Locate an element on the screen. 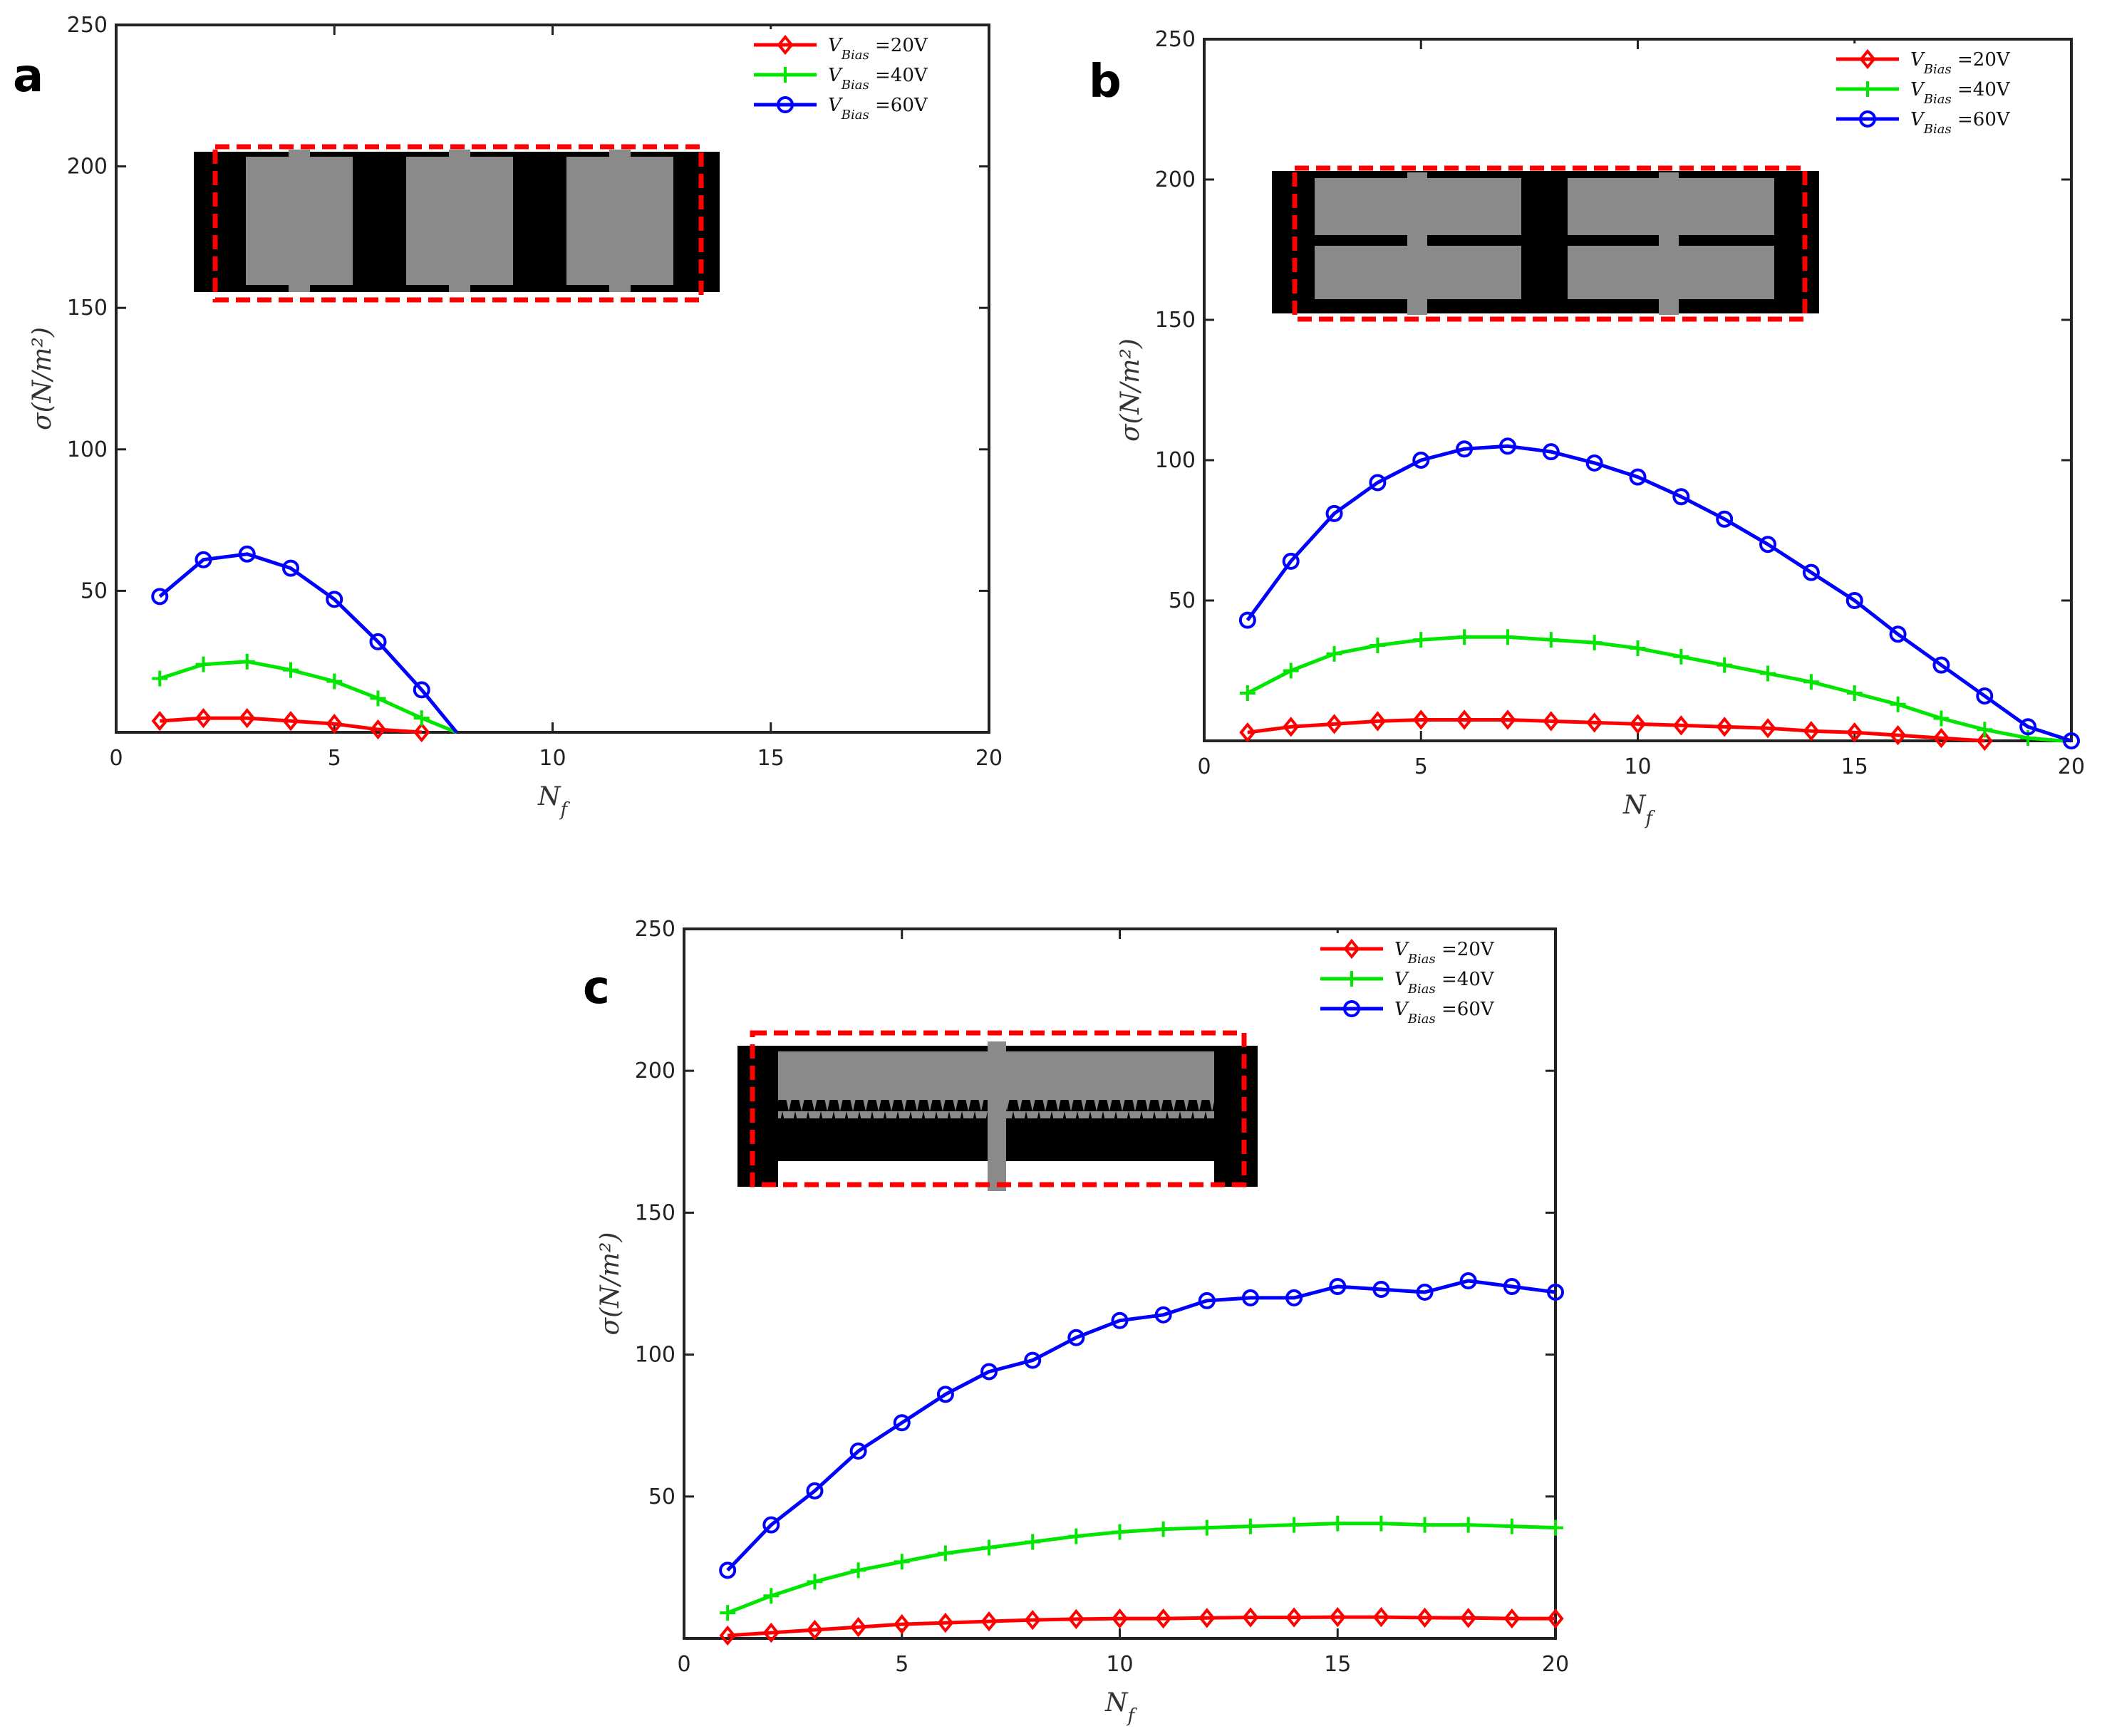  x-tick-label-a: 5 is located at coordinates (334, 758).